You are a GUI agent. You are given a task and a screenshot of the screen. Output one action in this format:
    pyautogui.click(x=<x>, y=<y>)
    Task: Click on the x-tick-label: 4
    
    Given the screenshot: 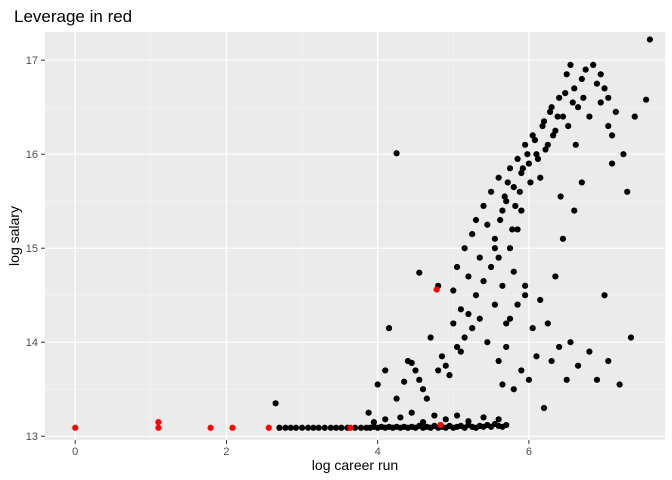 What is the action you would take?
    pyautogui.click(x=378, y=452)
    